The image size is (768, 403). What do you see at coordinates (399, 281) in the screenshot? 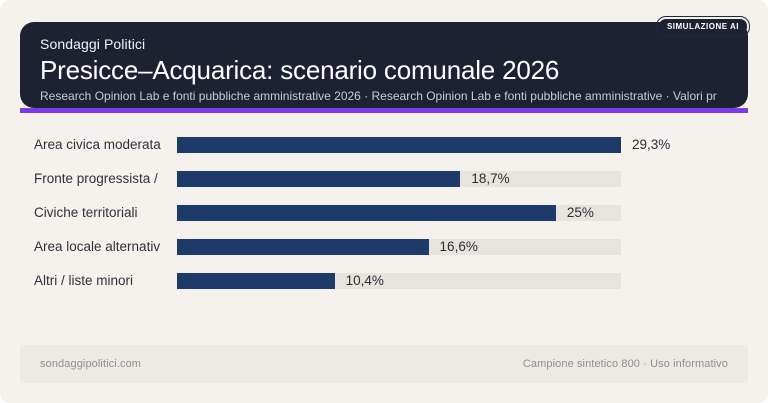
I see `bar-track: 10,4%` at bounding box center [399, 281].